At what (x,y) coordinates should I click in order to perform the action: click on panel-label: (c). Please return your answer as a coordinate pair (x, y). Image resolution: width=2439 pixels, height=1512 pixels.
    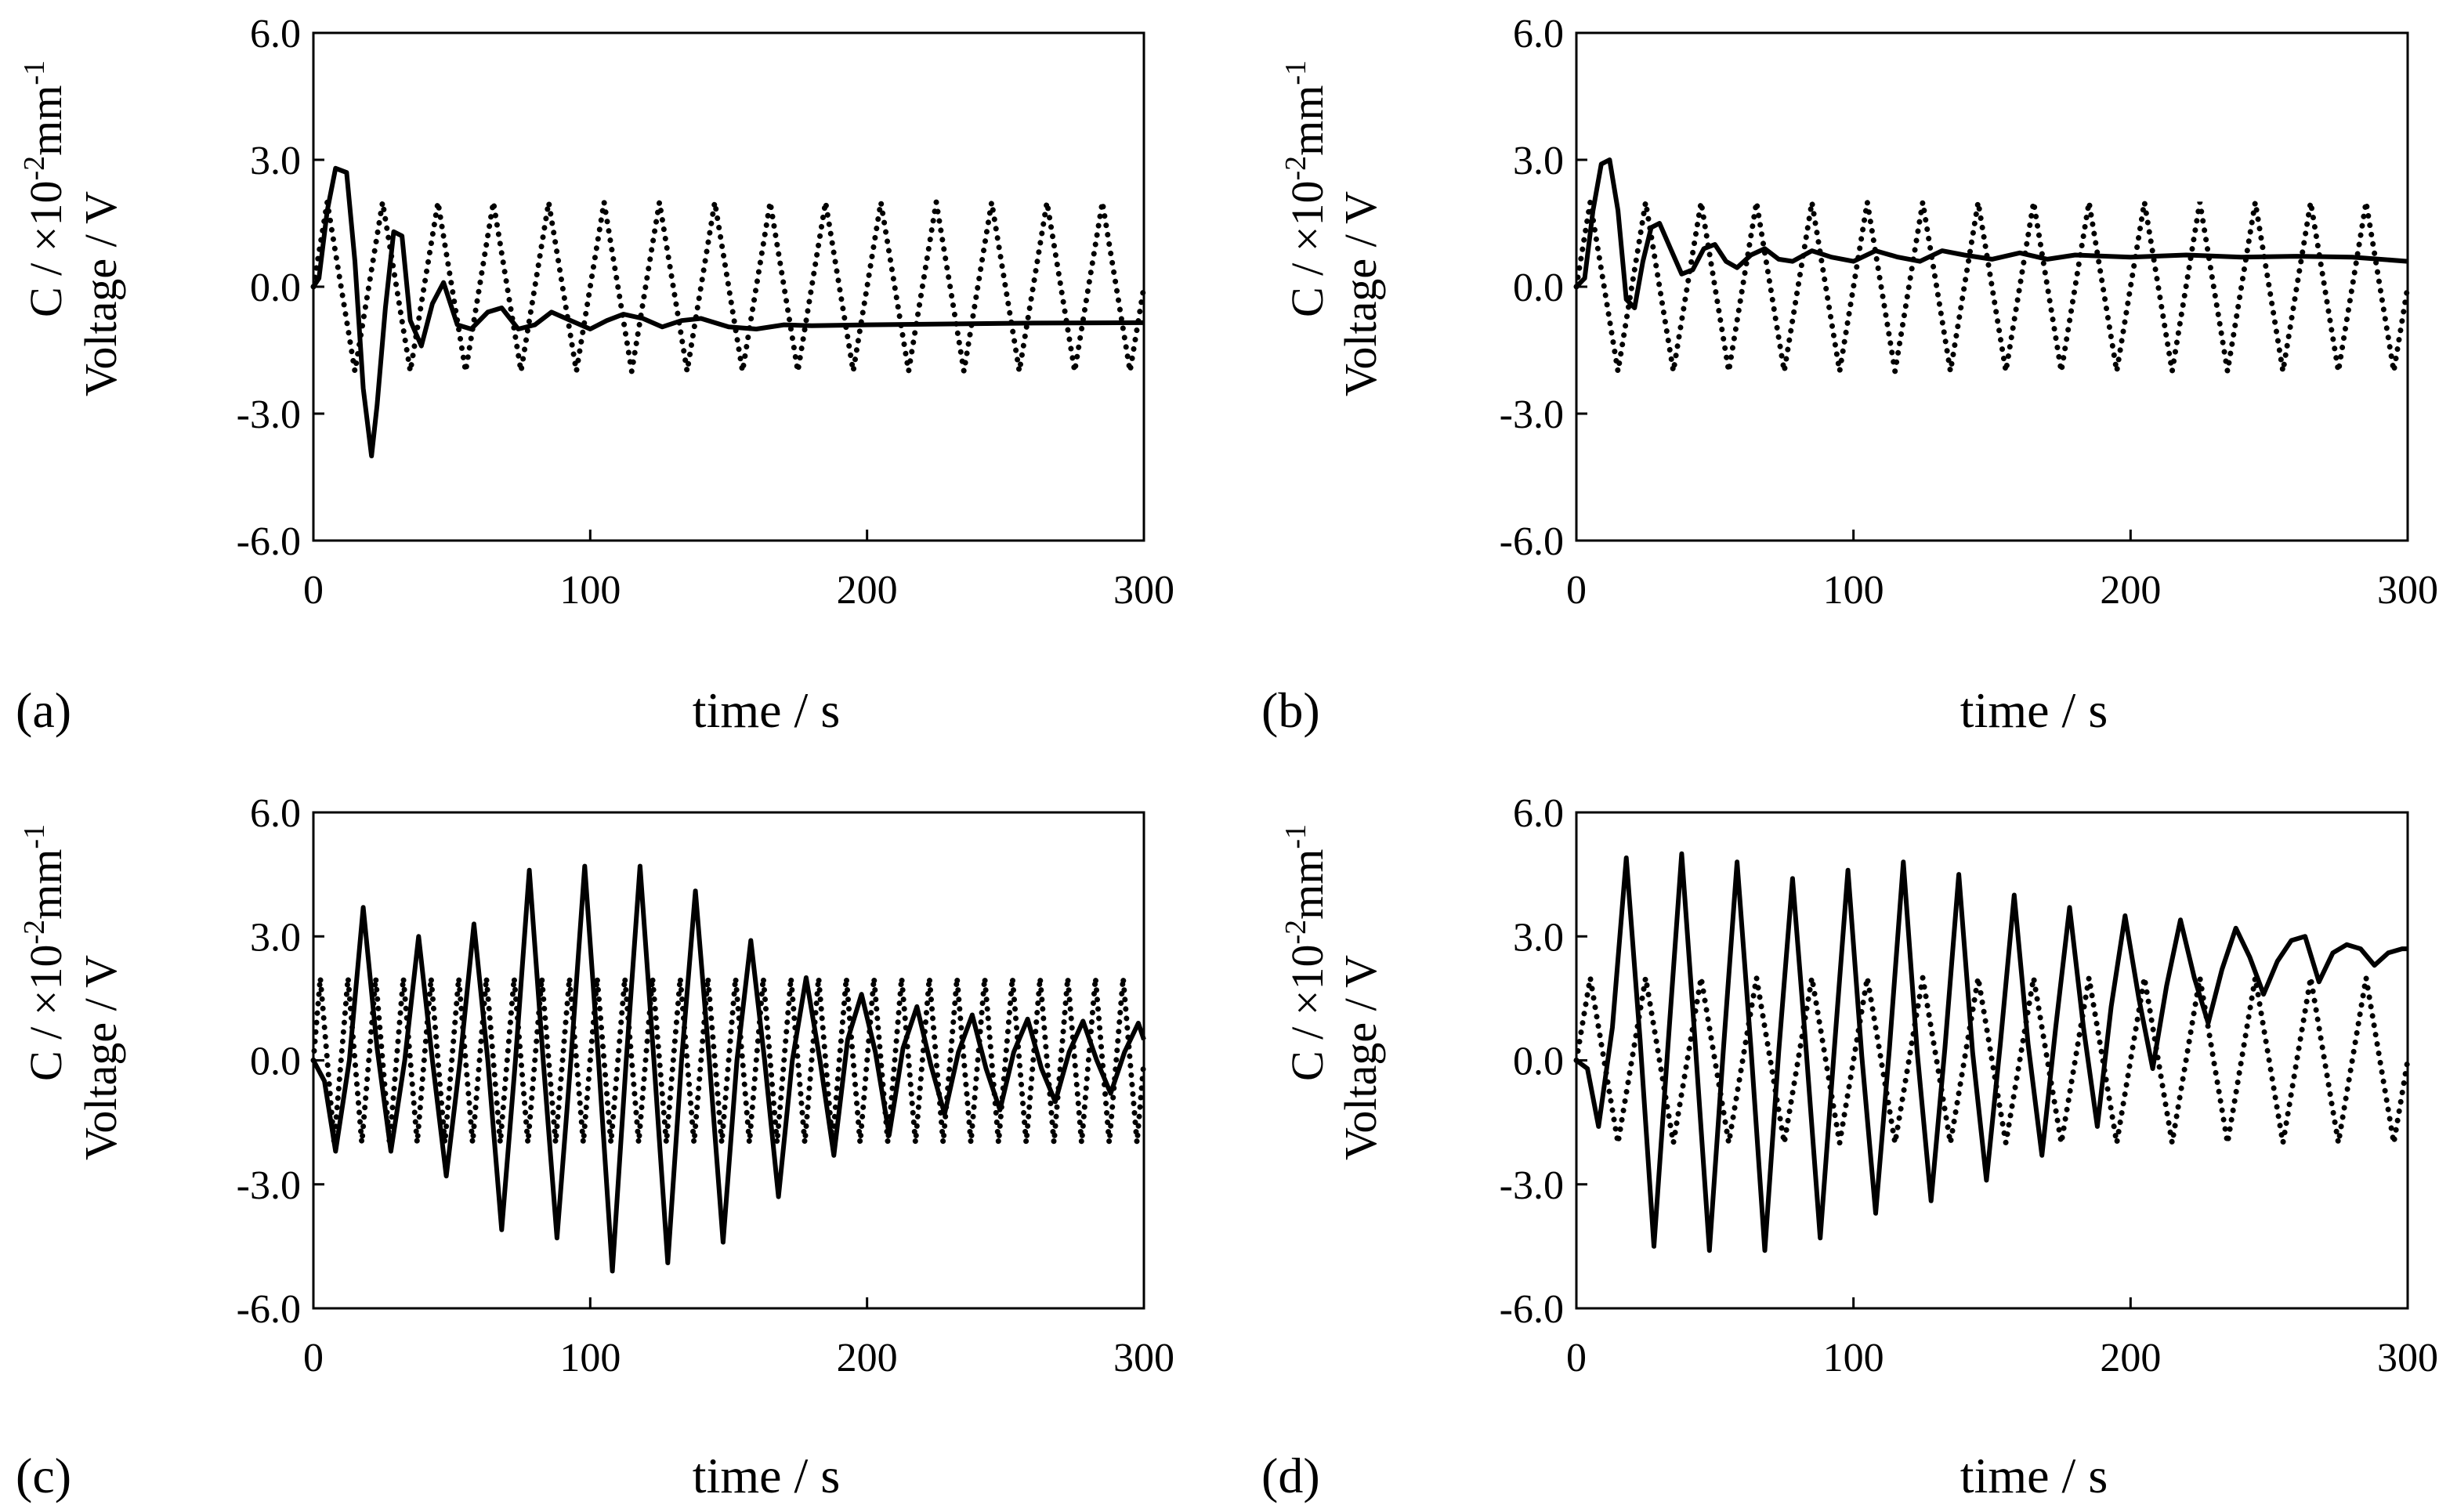
    Looking at the image, I should click on (43, 1476).